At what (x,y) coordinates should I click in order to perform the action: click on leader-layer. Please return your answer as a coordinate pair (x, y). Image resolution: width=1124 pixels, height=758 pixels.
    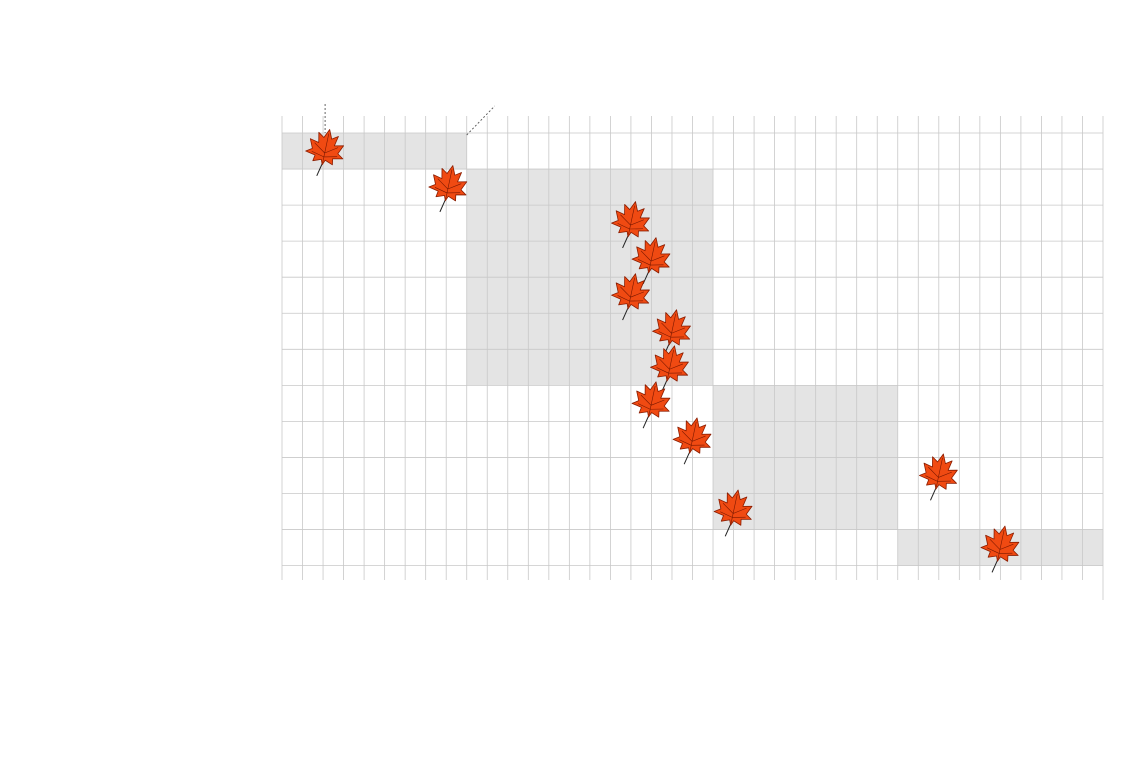
    Looking at the image, I should click on (410, 120).